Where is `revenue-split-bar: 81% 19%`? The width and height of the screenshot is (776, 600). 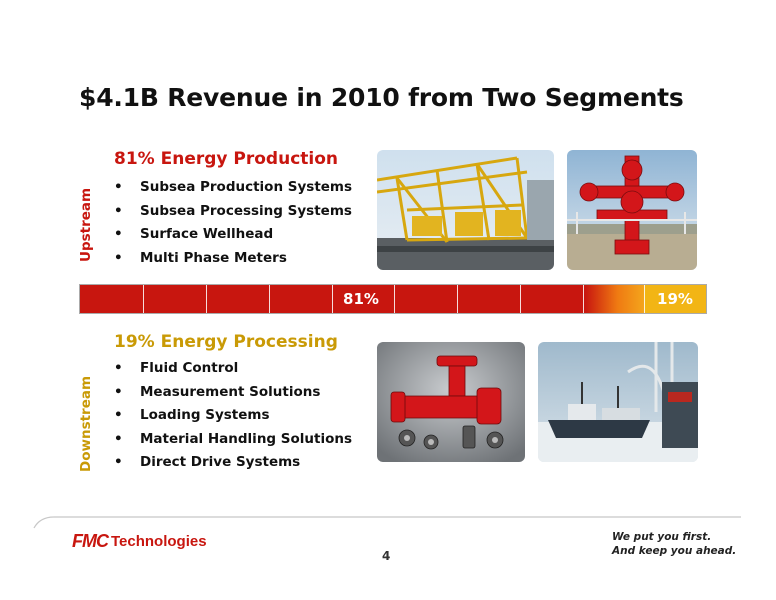 revenue-split-bar: 81% 19% is located at coordinates (393, 299).